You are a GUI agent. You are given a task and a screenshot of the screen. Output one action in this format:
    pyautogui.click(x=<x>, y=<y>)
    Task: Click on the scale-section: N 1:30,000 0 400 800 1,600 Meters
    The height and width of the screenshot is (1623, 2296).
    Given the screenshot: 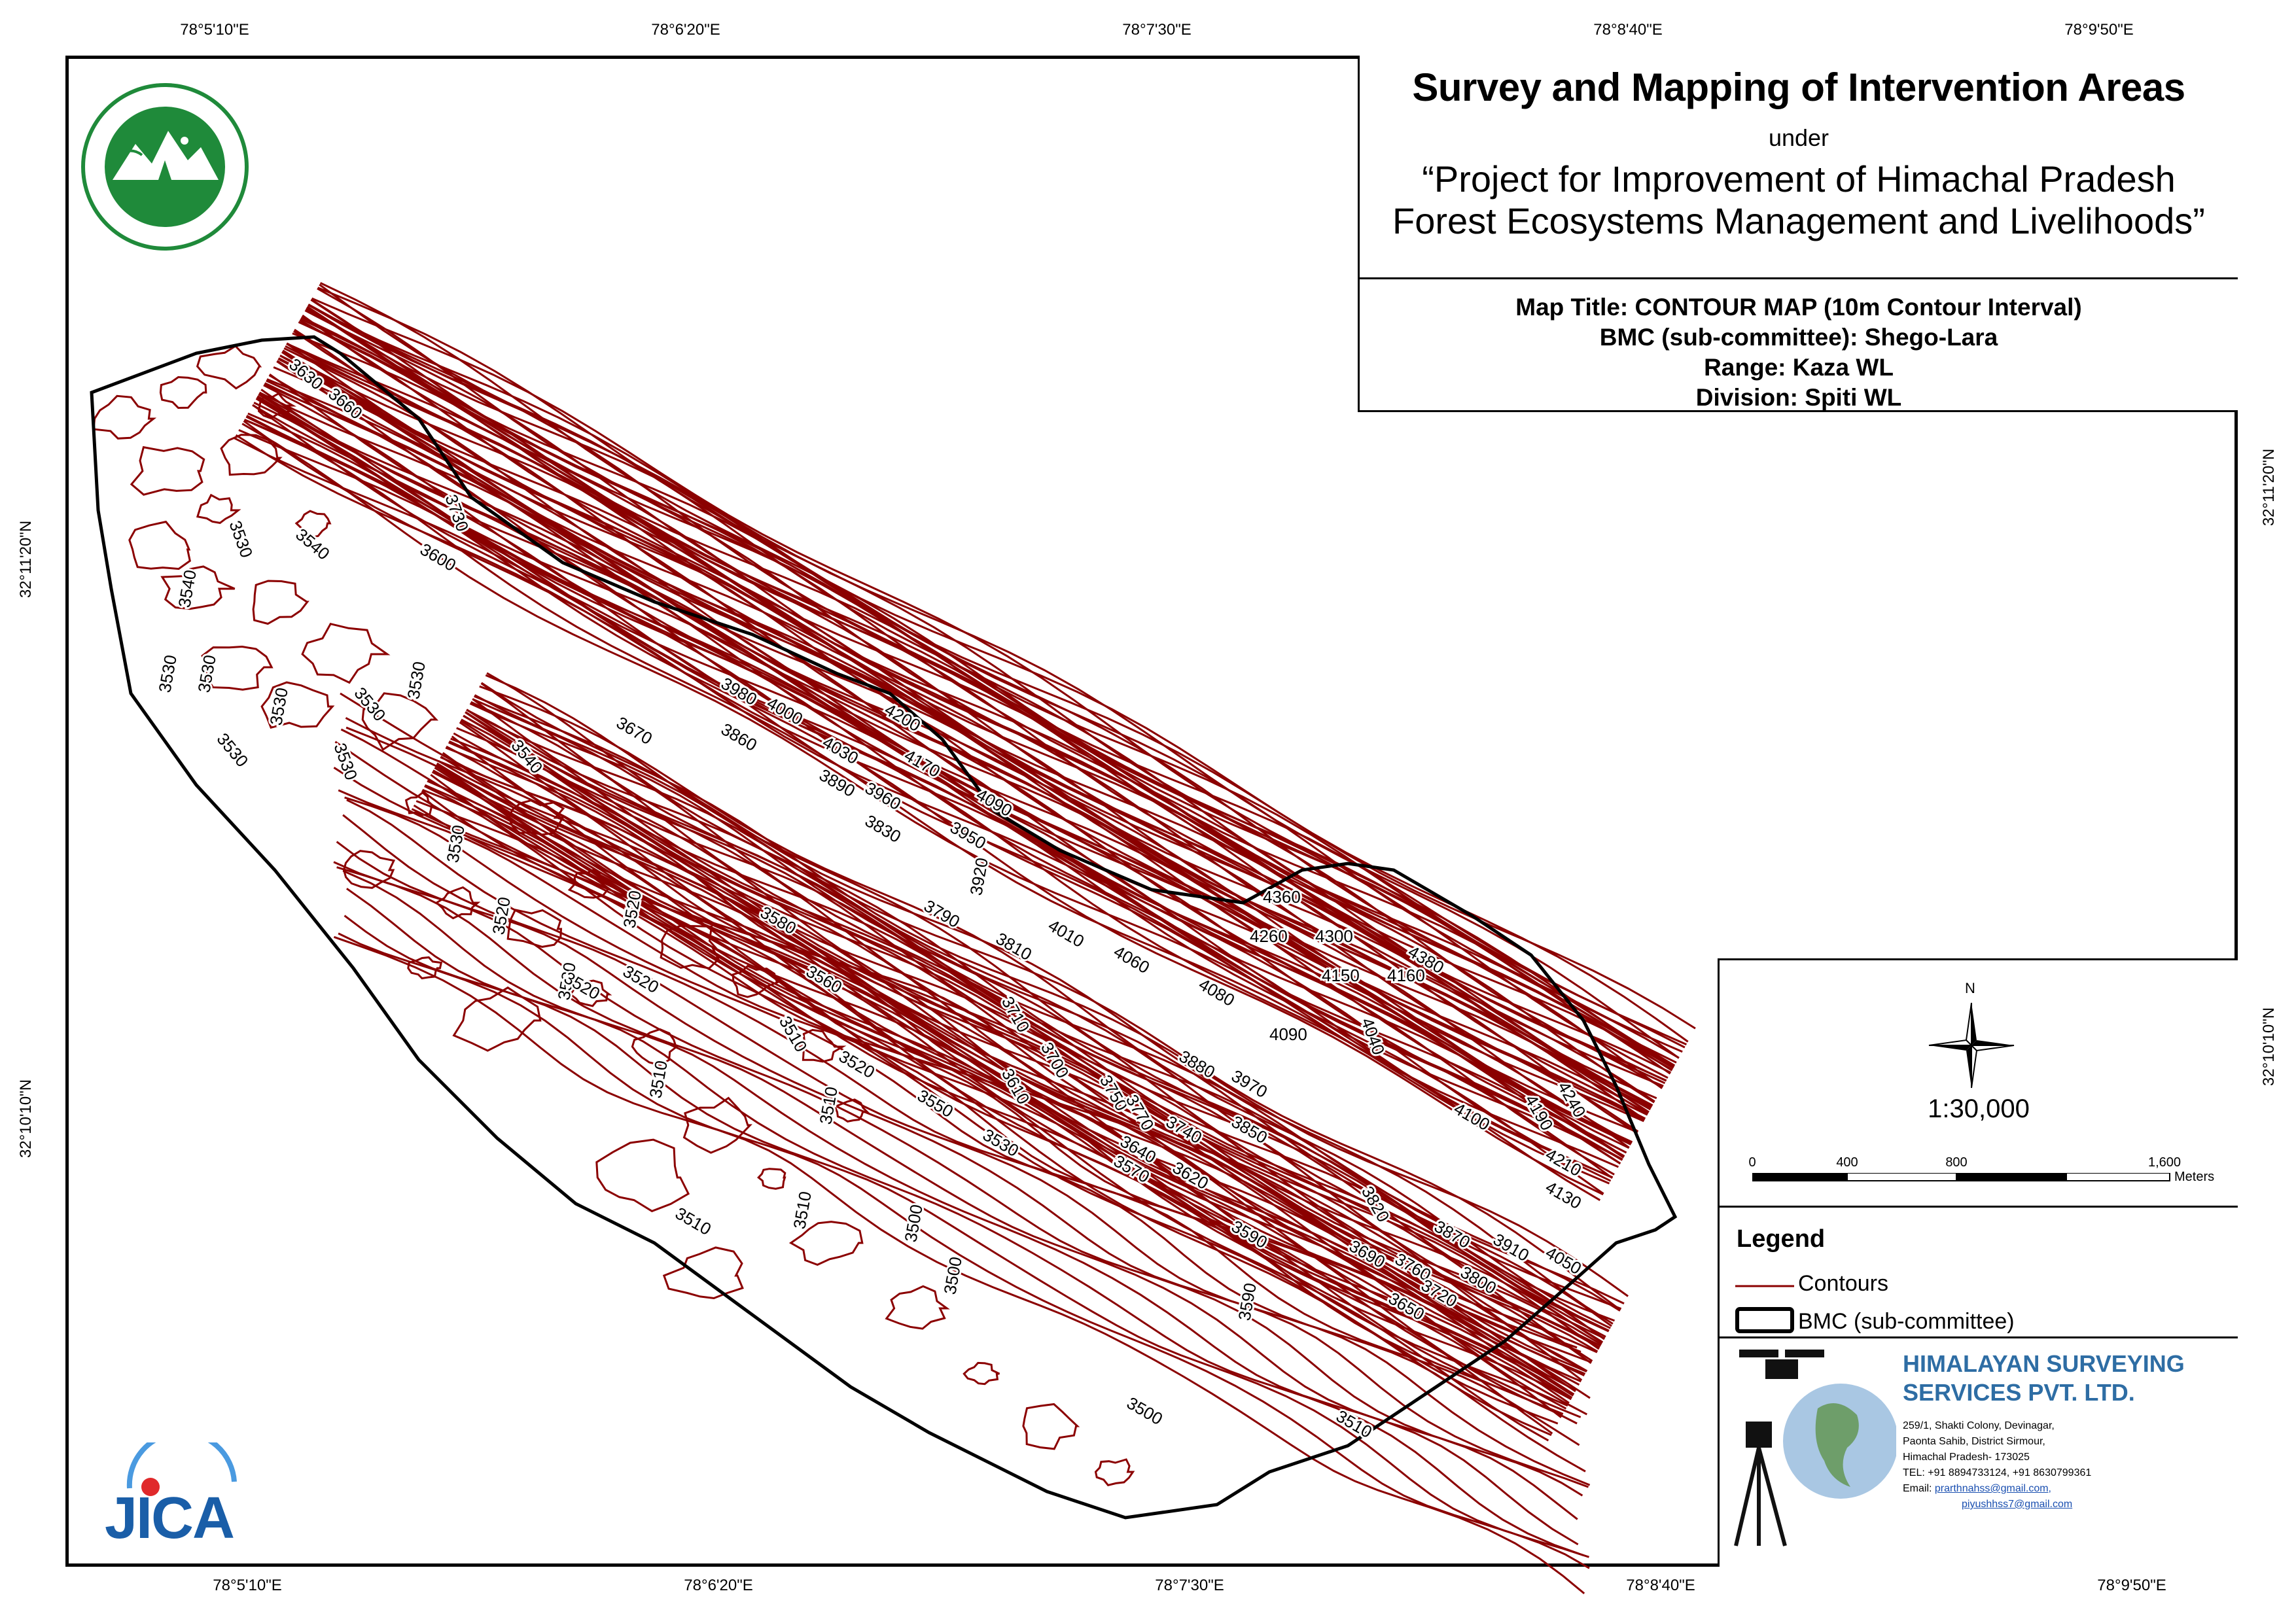 What is the action you would take?
    pyautogui.click(x=1979, y=1084)
    